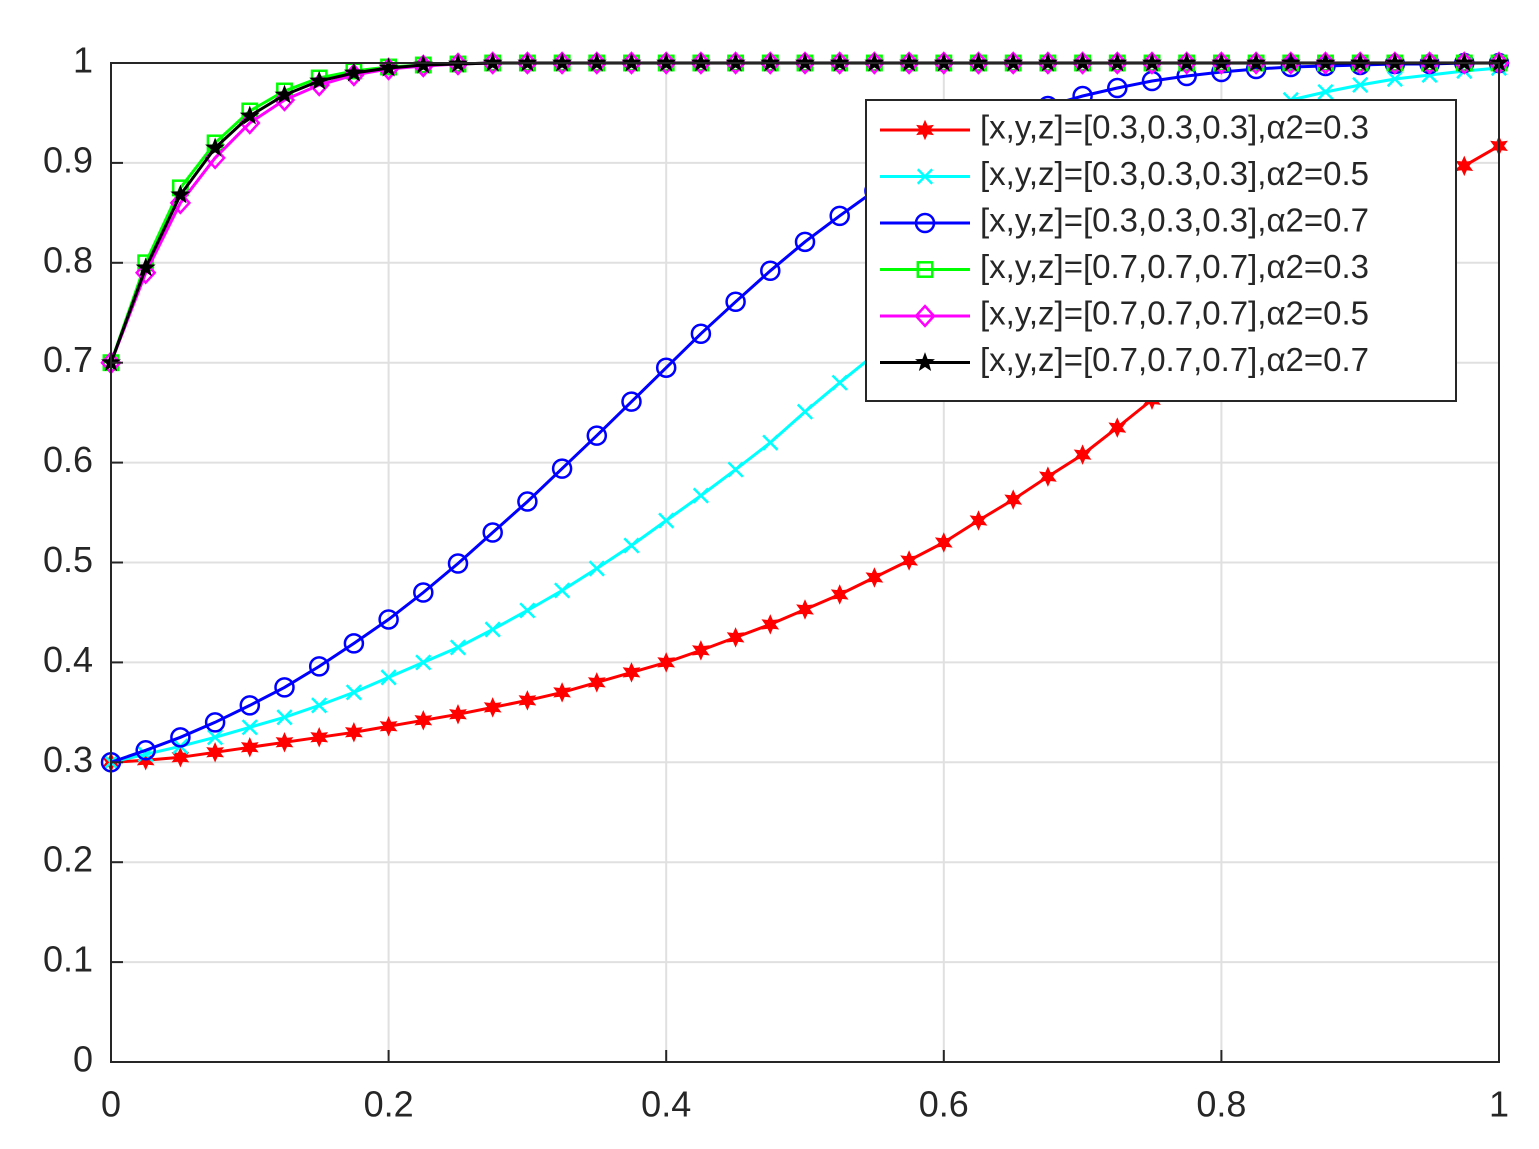 The image size is (1539, 1149). I want to click on x-tick-label: 0.6, so click(944, 1104).